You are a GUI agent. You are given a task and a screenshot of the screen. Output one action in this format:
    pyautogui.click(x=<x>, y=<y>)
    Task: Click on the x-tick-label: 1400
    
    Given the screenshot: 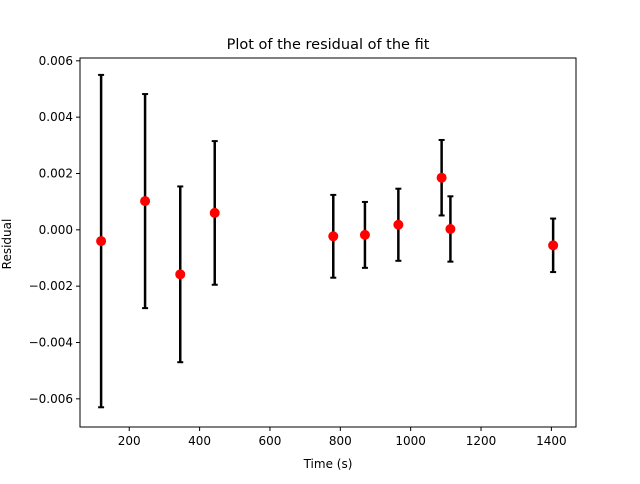 What is the action you would take?
    pyautogui.click(x=551, y=441)
    